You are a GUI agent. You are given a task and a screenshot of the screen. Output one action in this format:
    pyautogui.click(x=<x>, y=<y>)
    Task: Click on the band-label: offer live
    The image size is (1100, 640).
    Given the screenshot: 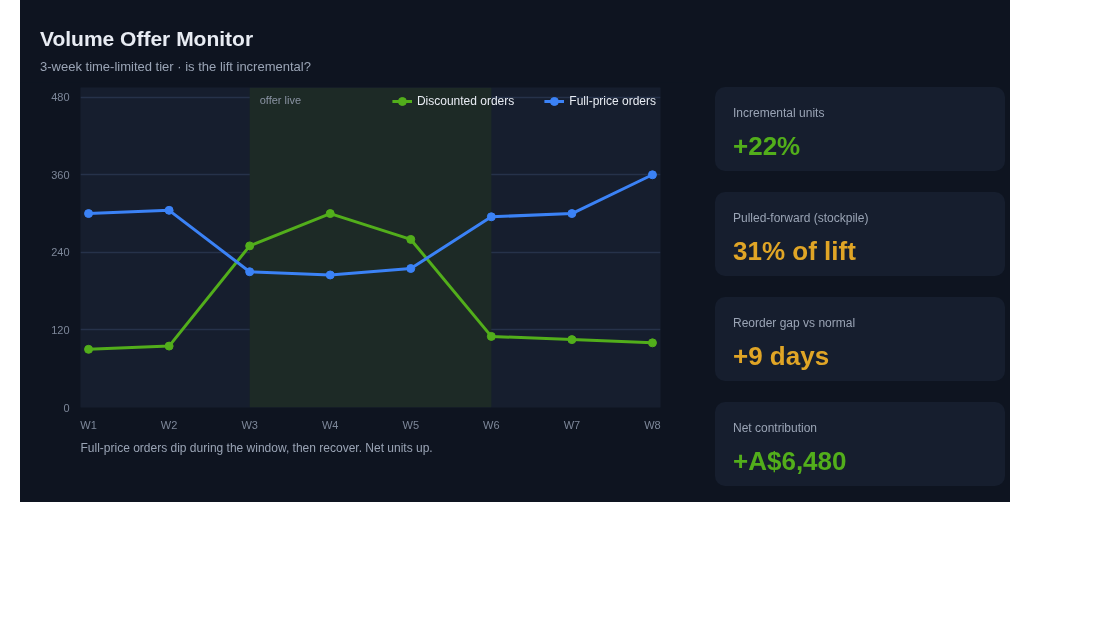 What is the action you would take?
    pyautogui.click(x=280, y=99)
    